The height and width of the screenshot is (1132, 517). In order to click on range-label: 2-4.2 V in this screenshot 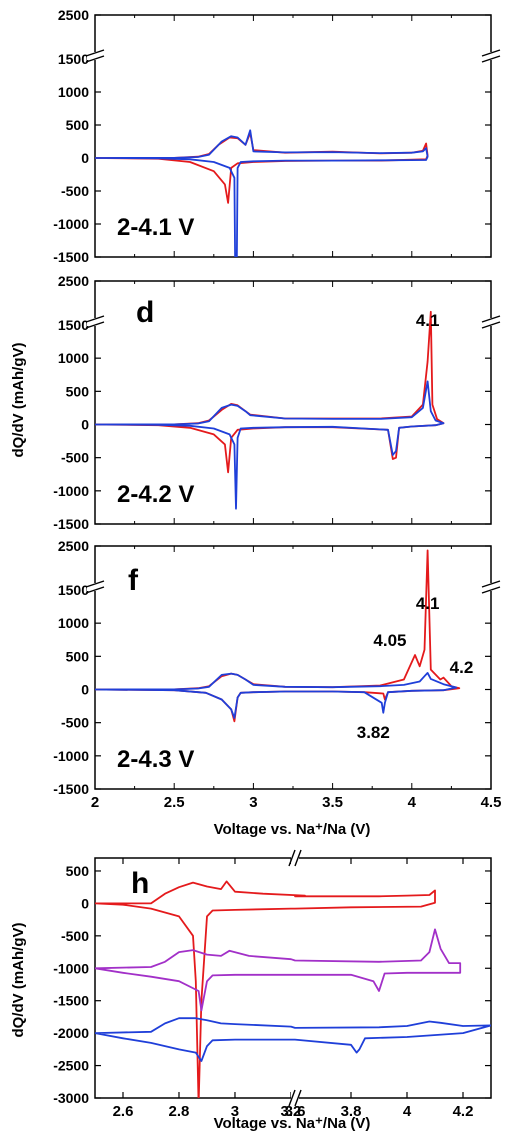, I will do `click(155, 494)`.